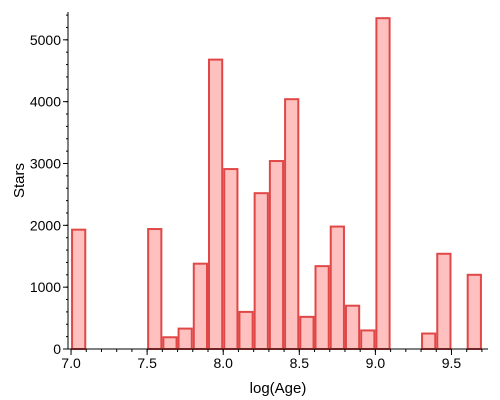 The image size is (500, 400). Describe the element at coordinates (376, 363) in the screenshot. I see `x-tick-label: 9.0` at that location.